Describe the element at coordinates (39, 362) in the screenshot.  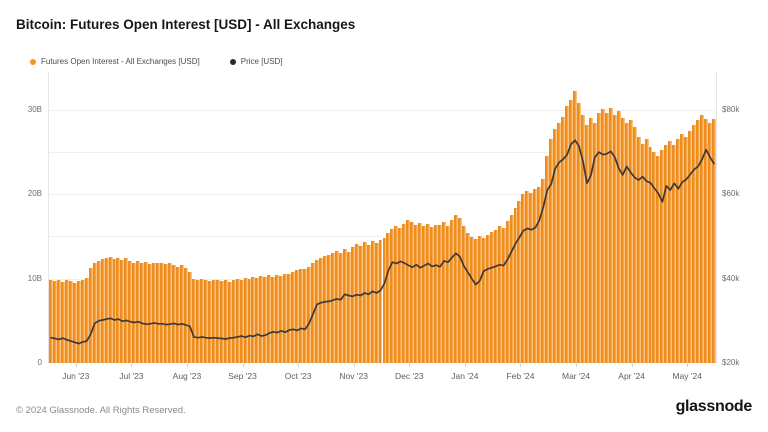
I see `y-axis-tick-left: 0` at that location.